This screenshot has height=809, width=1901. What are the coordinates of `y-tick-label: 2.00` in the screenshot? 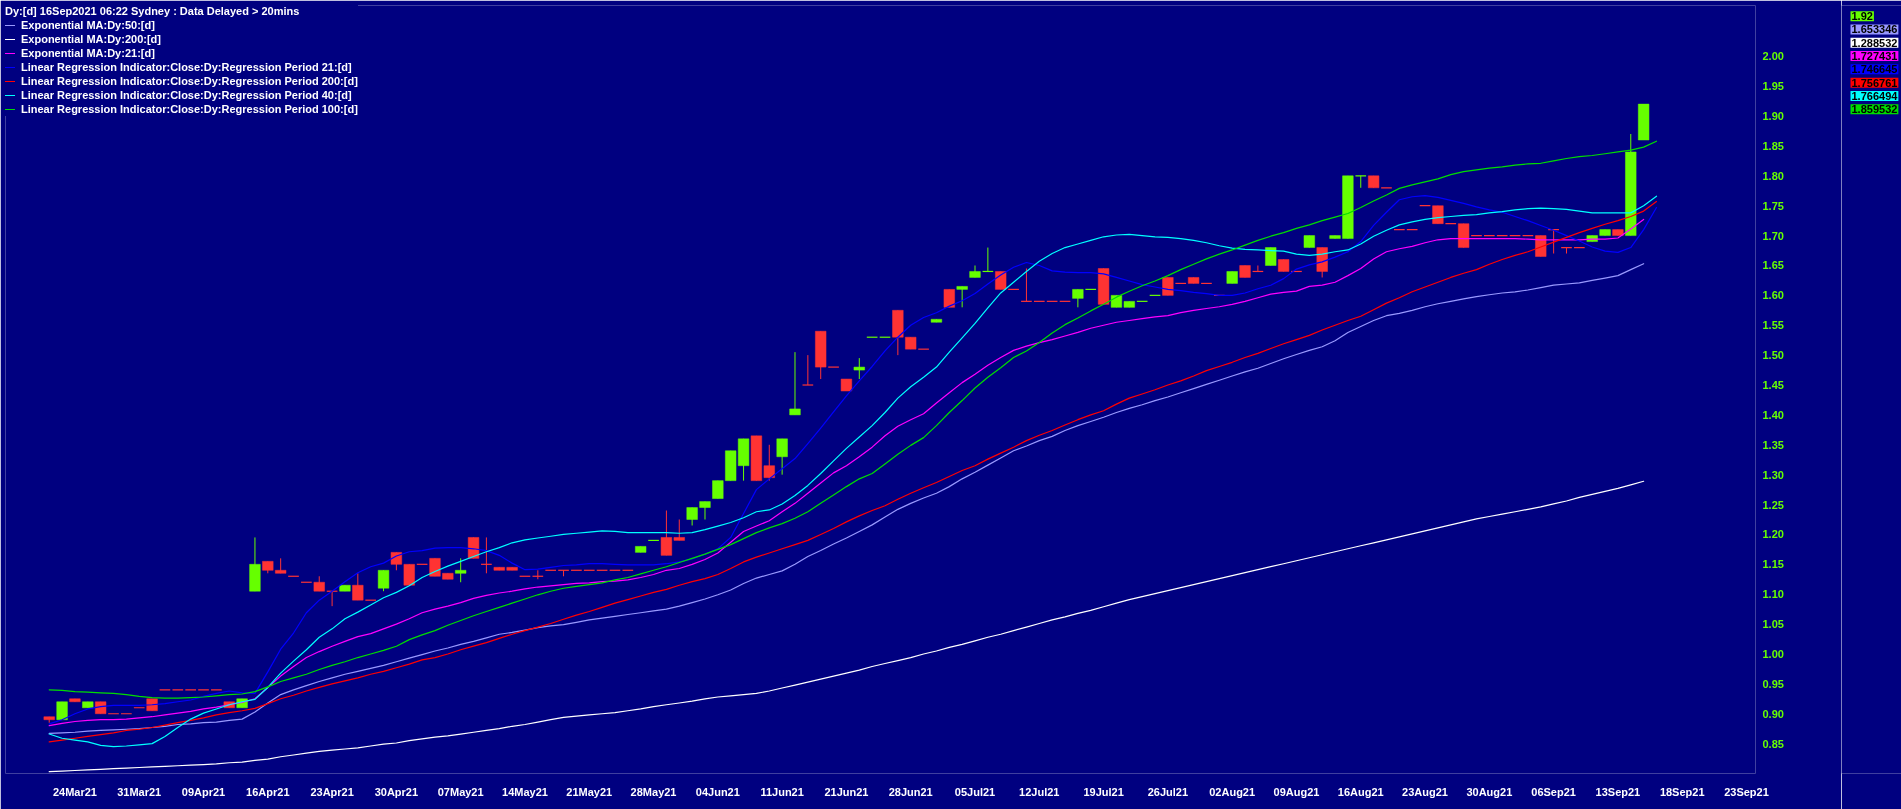 It's located at (1773, 56).